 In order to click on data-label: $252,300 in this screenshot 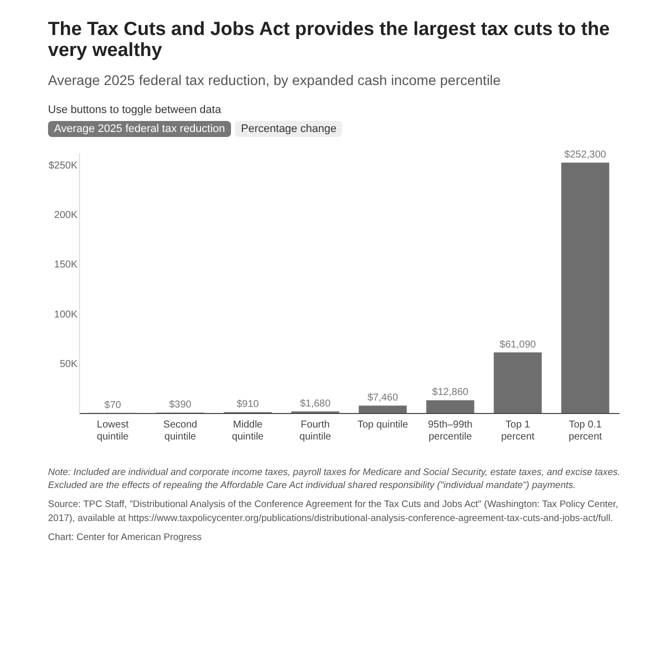, I will do `click(585, 154)`.